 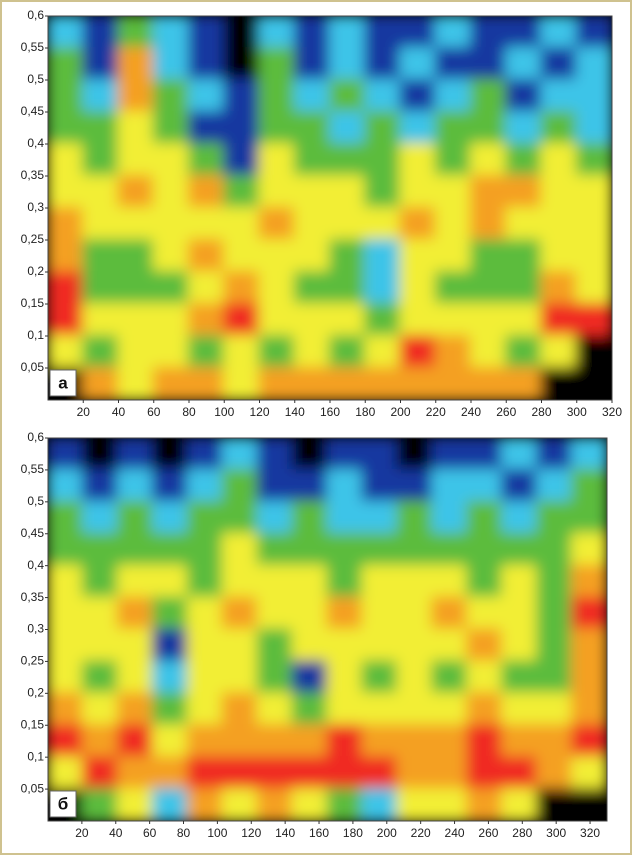 What do you see at coordinates (295, 412) in the screenshot?
I see `x-tick-label: 140` at bounding box center [295, 412].